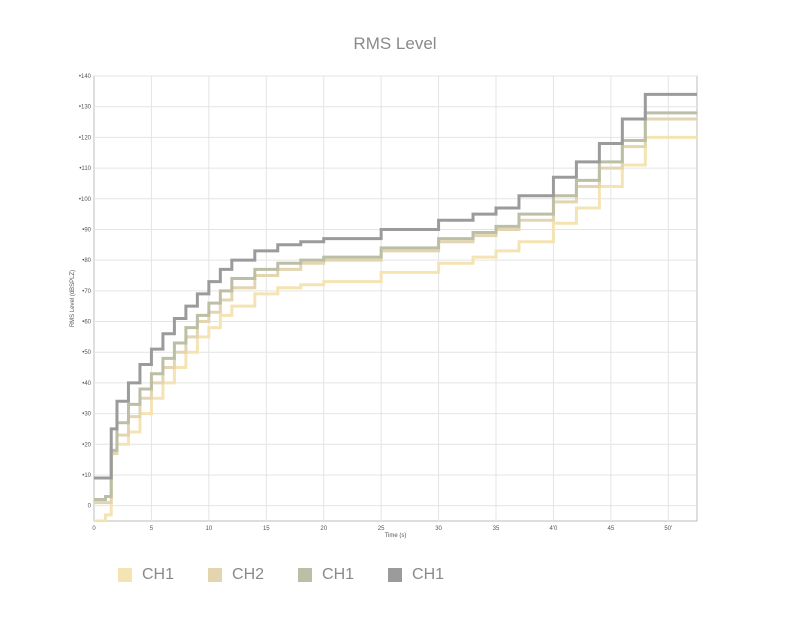 The image size is (790, 625). Describe the element at coordinates (86, 476) in the screenshot. I see `y-tick-label: •10` at that location.